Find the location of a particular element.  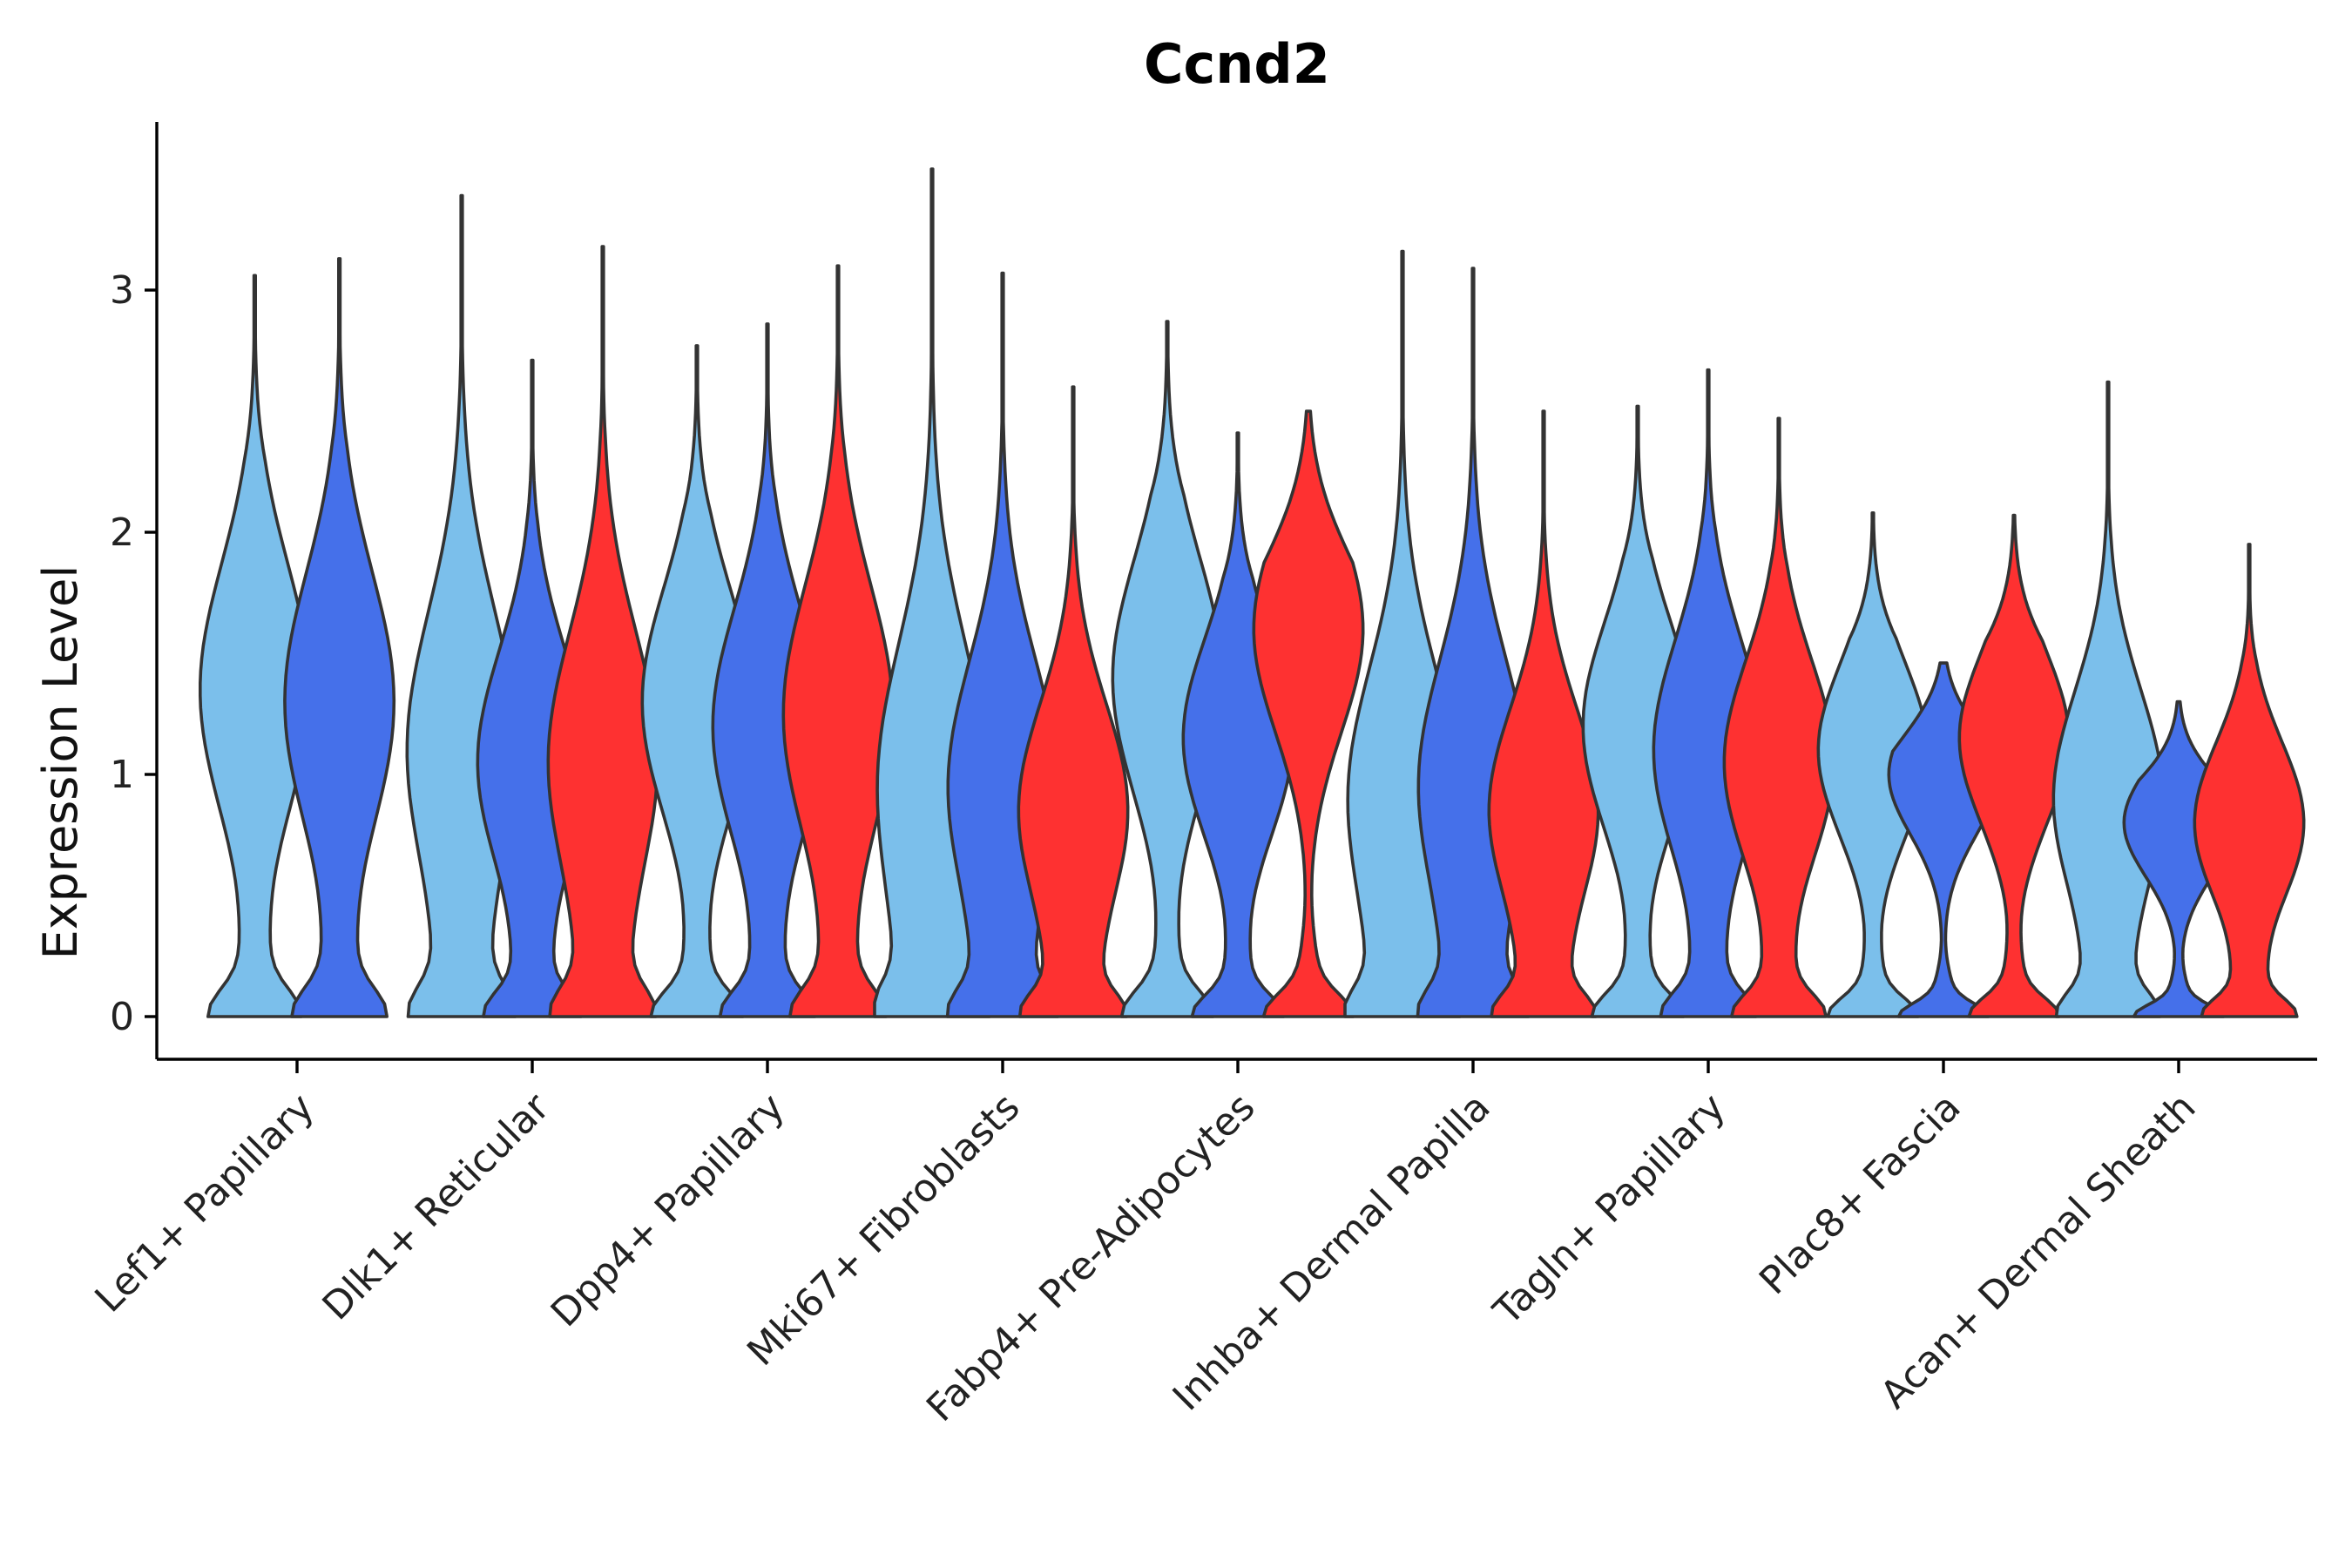

x-tick-label: Plac8+ Fascia is located at coordinates (1861, 1194).